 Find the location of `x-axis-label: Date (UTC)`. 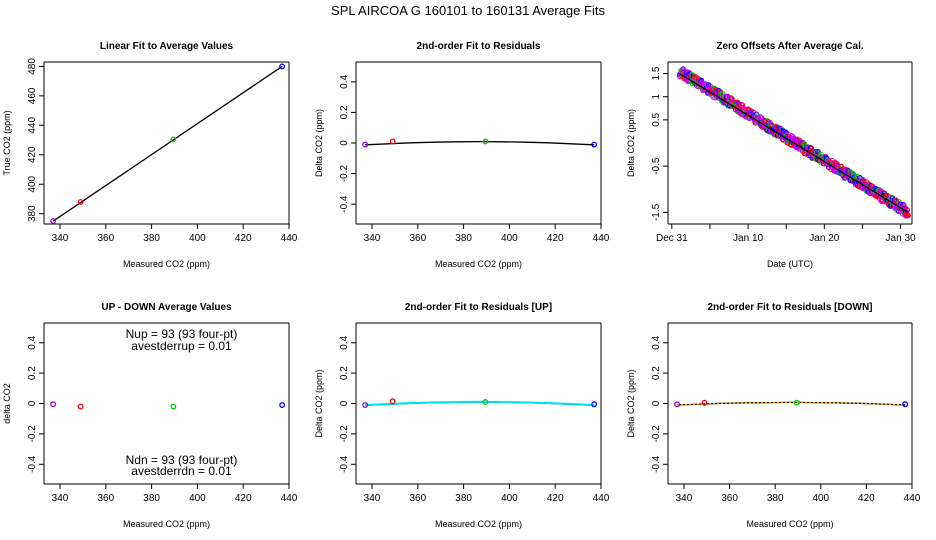

x-axis-label: Date (UTC) is located at coordinates (790, 264).